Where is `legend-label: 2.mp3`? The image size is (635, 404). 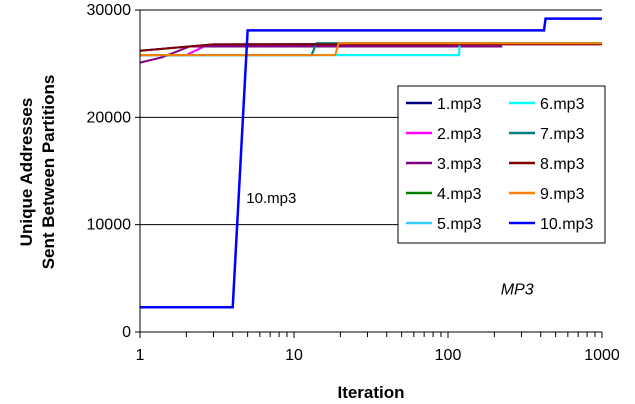 legend-label: 2.mp3 is located at coordinates (459, 134).